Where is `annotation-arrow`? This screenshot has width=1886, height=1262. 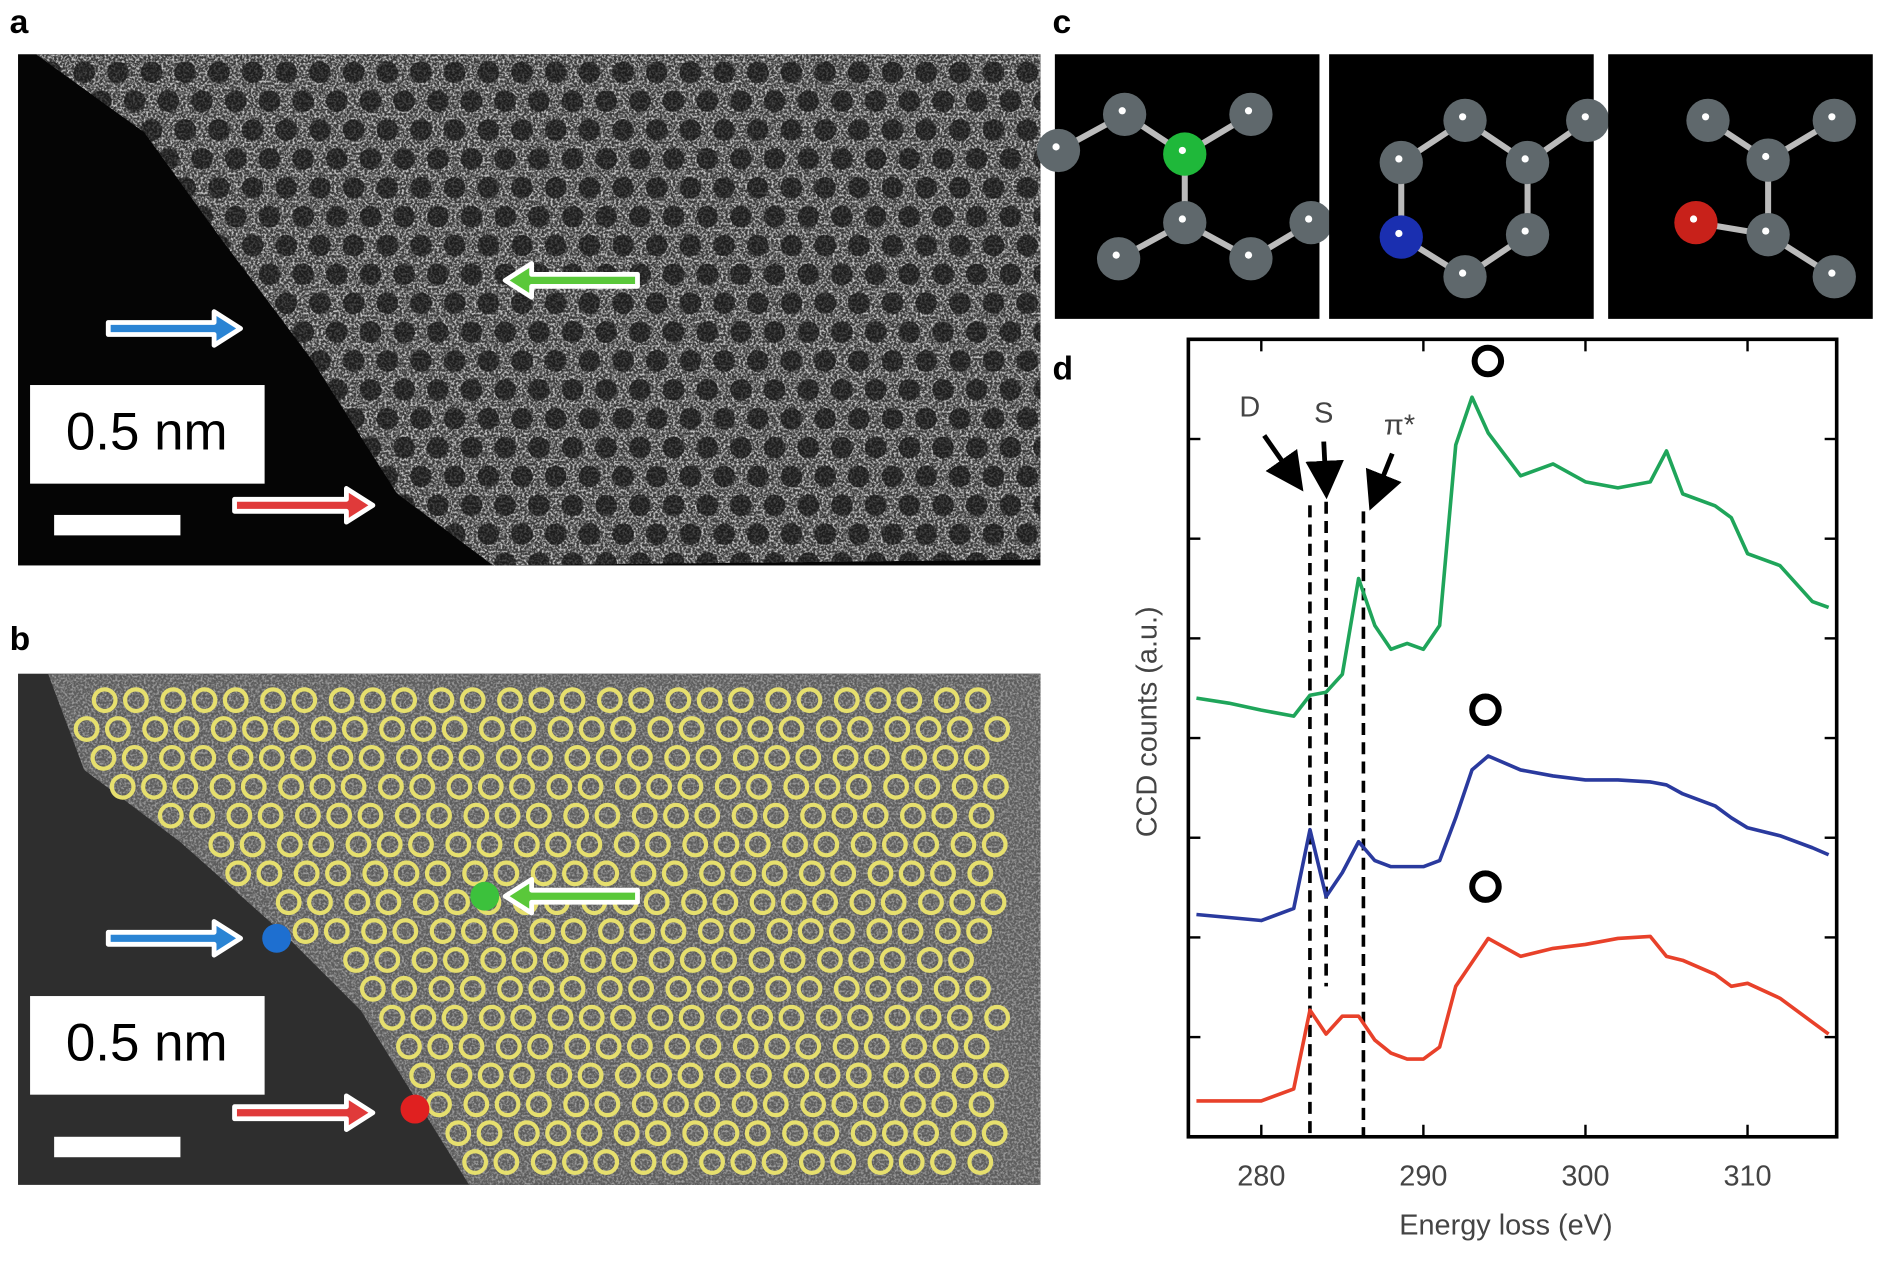 annotation-arrow is located at coordinates (1324, 470).